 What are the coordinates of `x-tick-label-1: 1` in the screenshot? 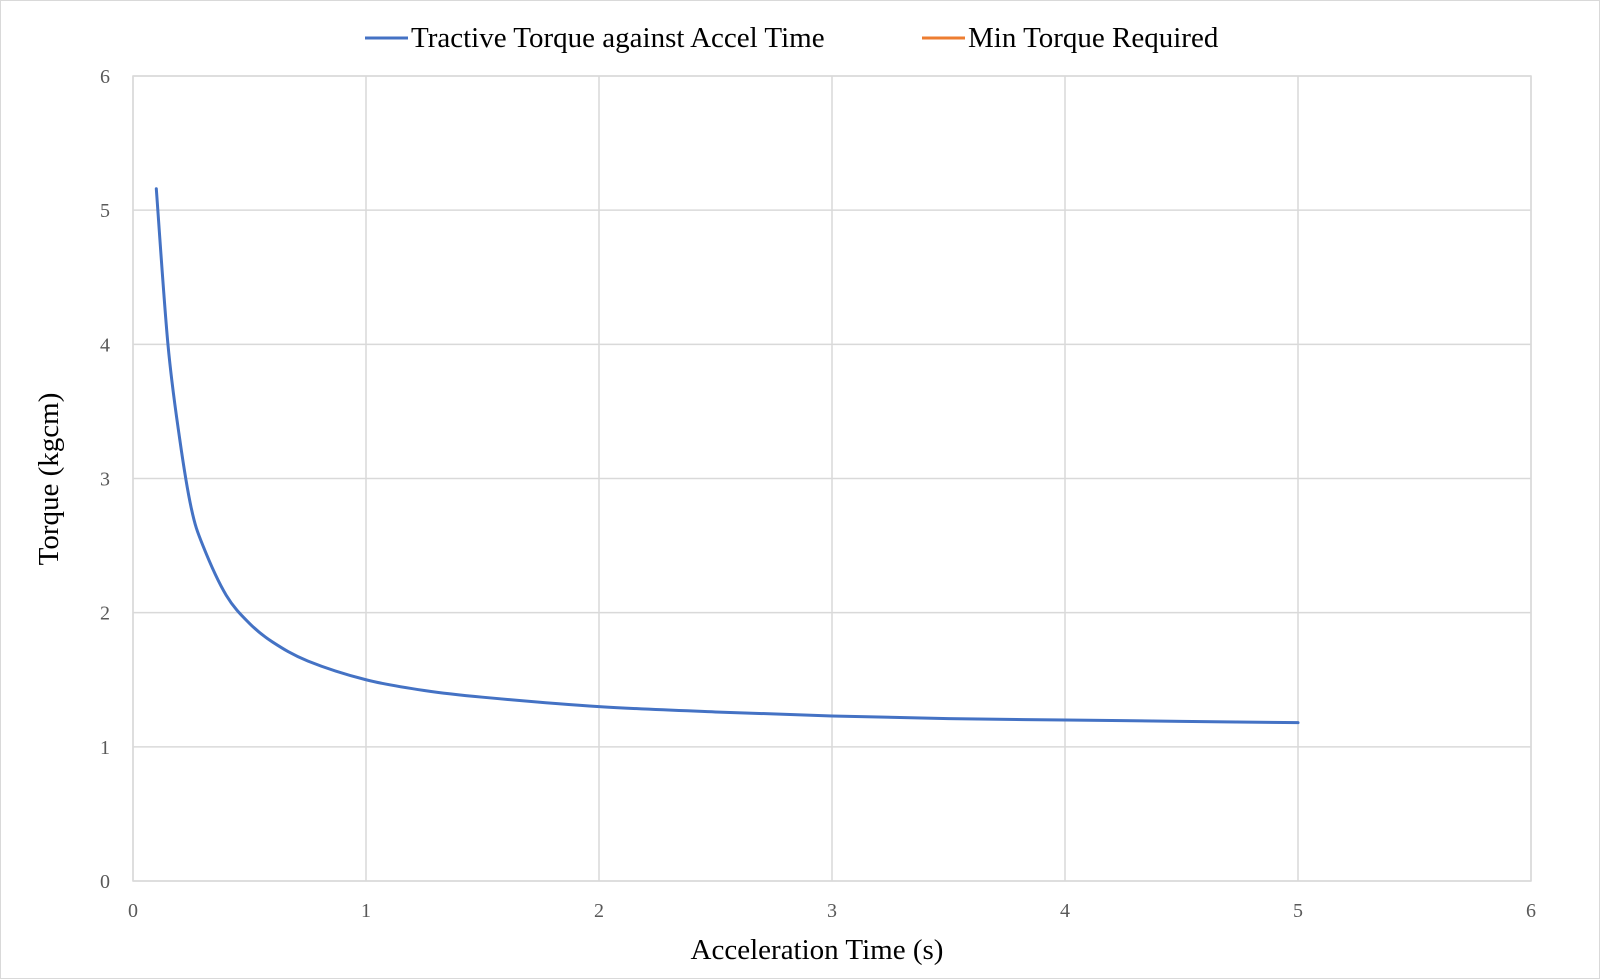 It's located at (366, 911).